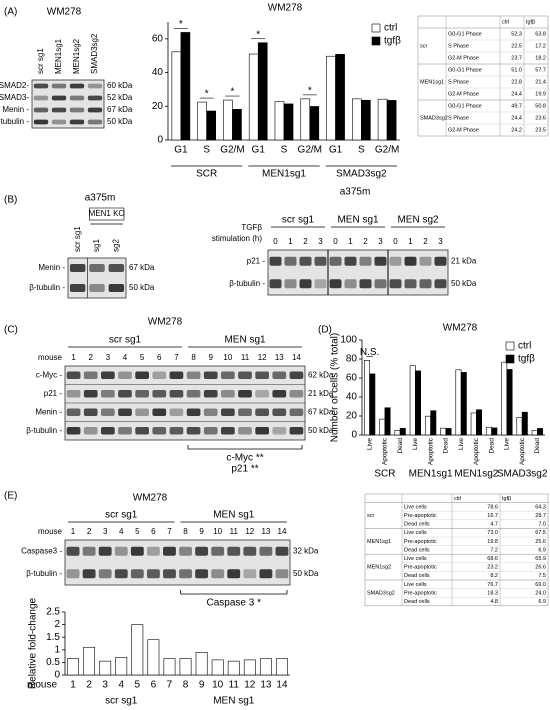 This screenshot has width=550, height=710. Describe the element at coordinates (256, 260) in the screenshot. I see `row-label: p21 -` at that location.